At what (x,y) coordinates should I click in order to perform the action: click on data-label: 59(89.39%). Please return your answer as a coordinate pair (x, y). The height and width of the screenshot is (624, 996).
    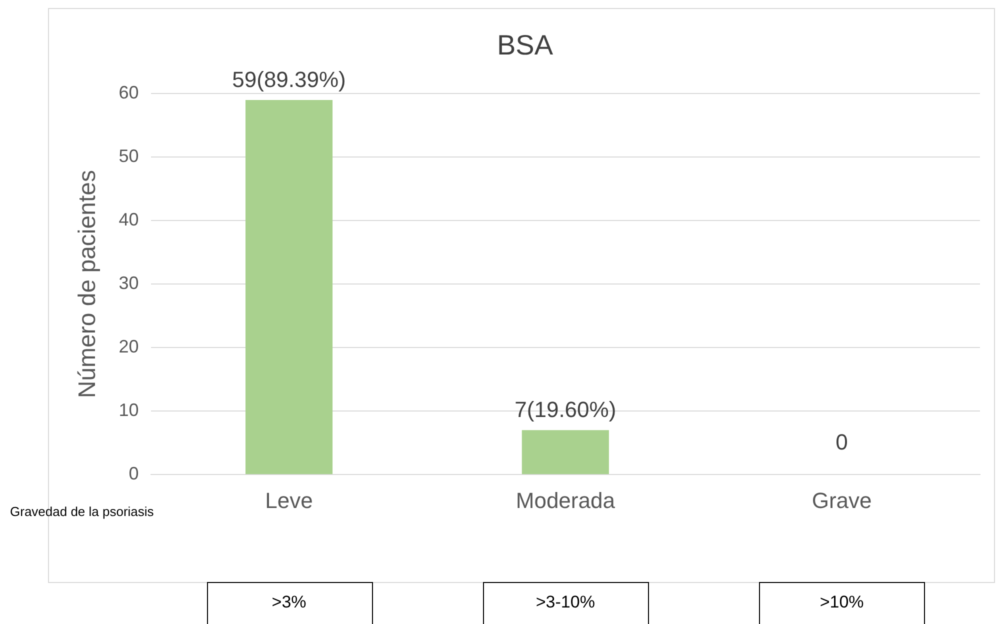
    Looking at the image, I should click on (289, 79).